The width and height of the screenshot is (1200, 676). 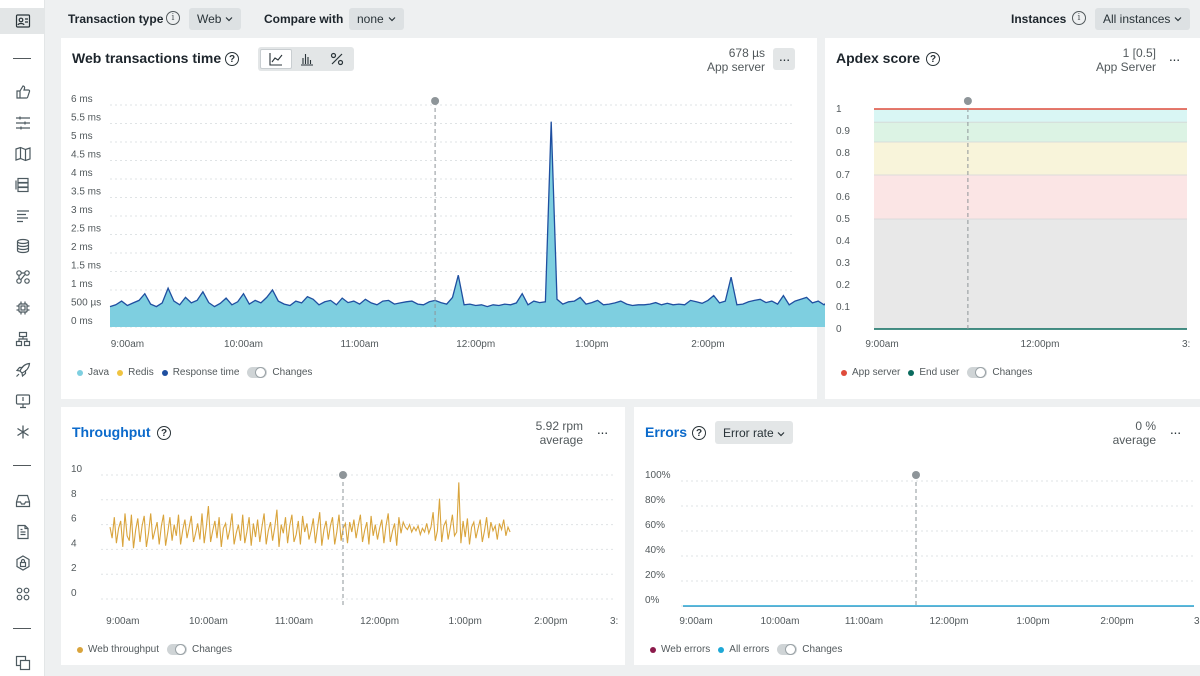 I want to click on y-axis-tick-label: 0, so click(x=74, y=593).